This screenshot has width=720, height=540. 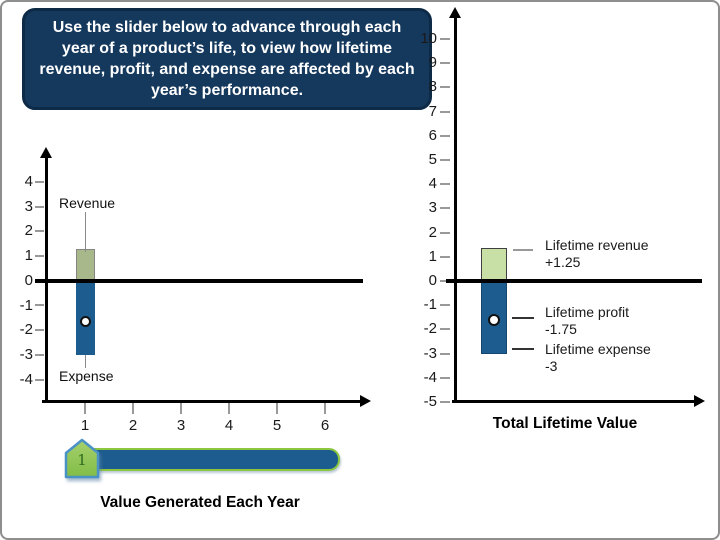 I want to click on left-x-tick-label: 3, so click(x=181, y=425).